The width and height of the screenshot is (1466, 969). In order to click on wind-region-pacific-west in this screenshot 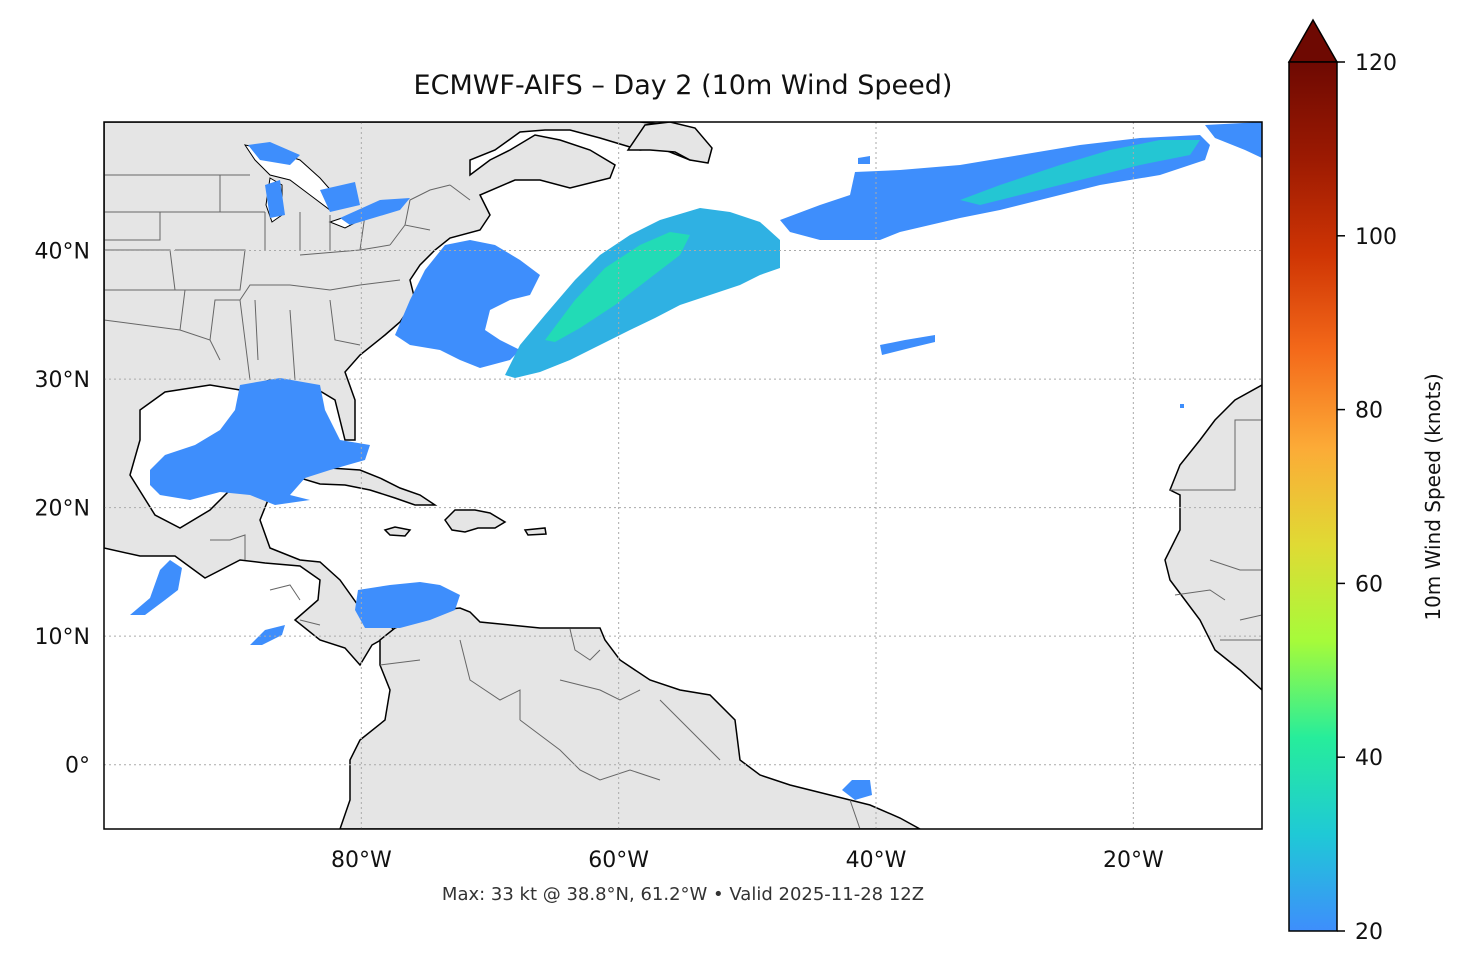, I will do `click(207, 602)`.